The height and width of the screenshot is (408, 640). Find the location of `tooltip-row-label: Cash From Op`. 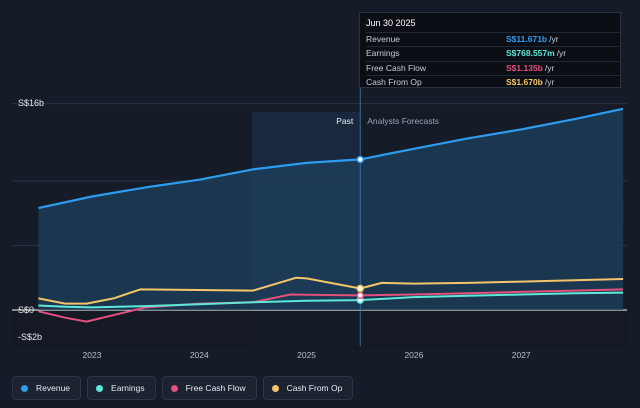

tooltip-row-label: Cash From Op is located at coordinates (394, 82).